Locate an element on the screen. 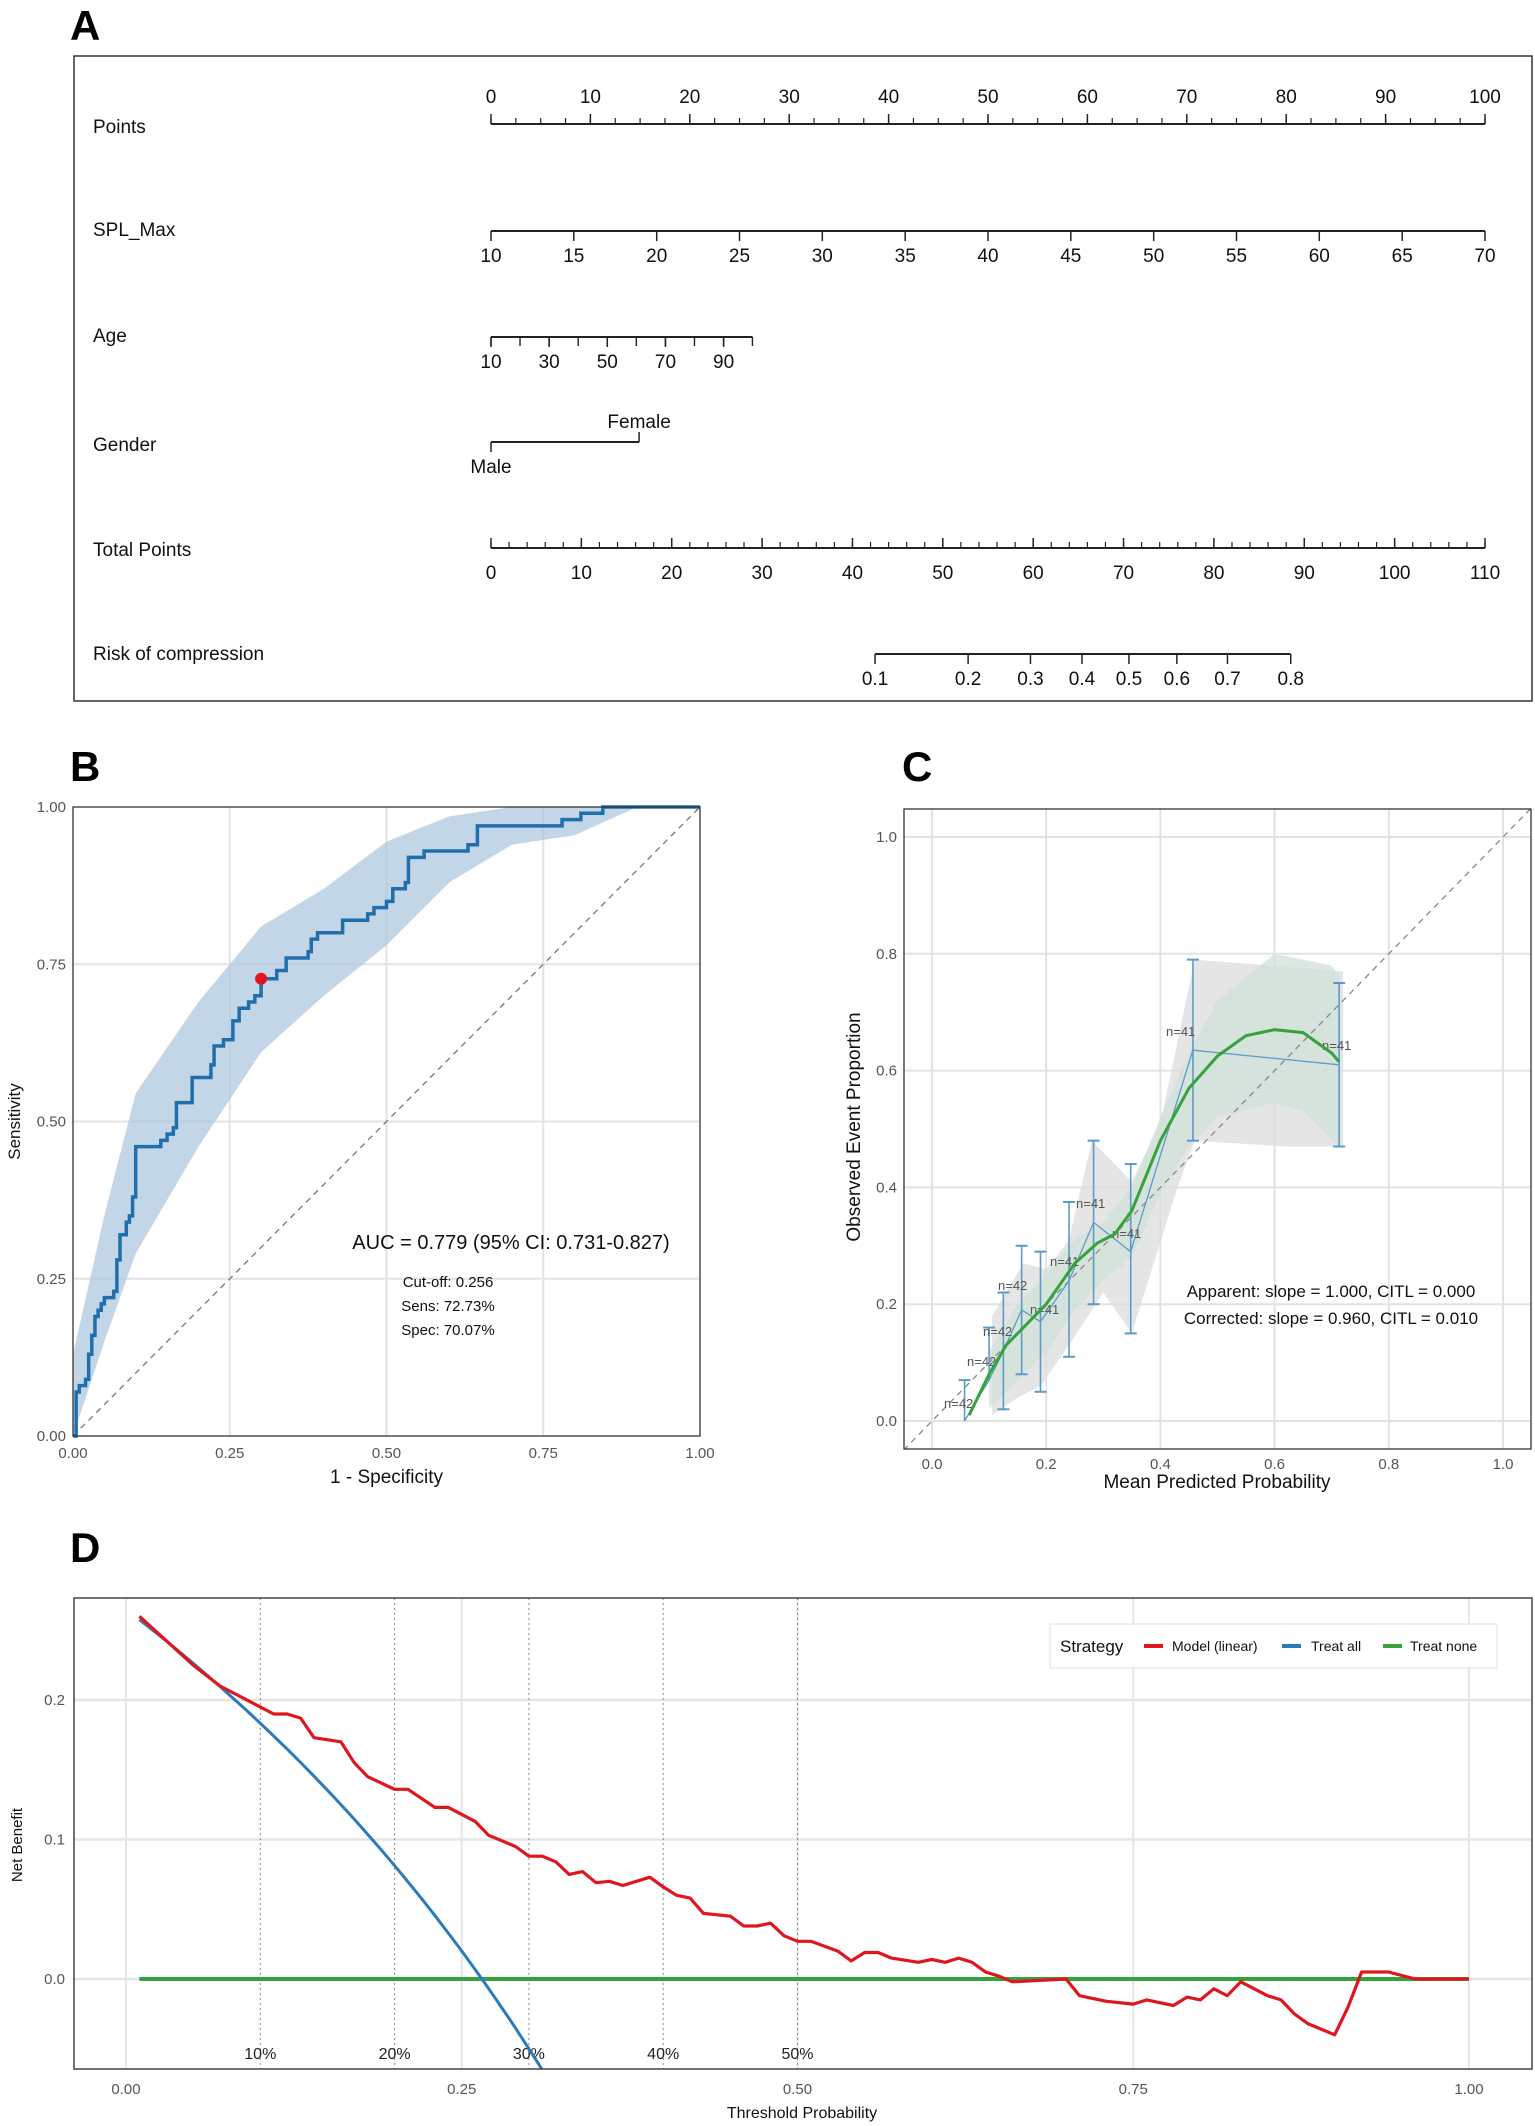  nomogram-tick-label: 55 is located at coordinates (1236, 256).